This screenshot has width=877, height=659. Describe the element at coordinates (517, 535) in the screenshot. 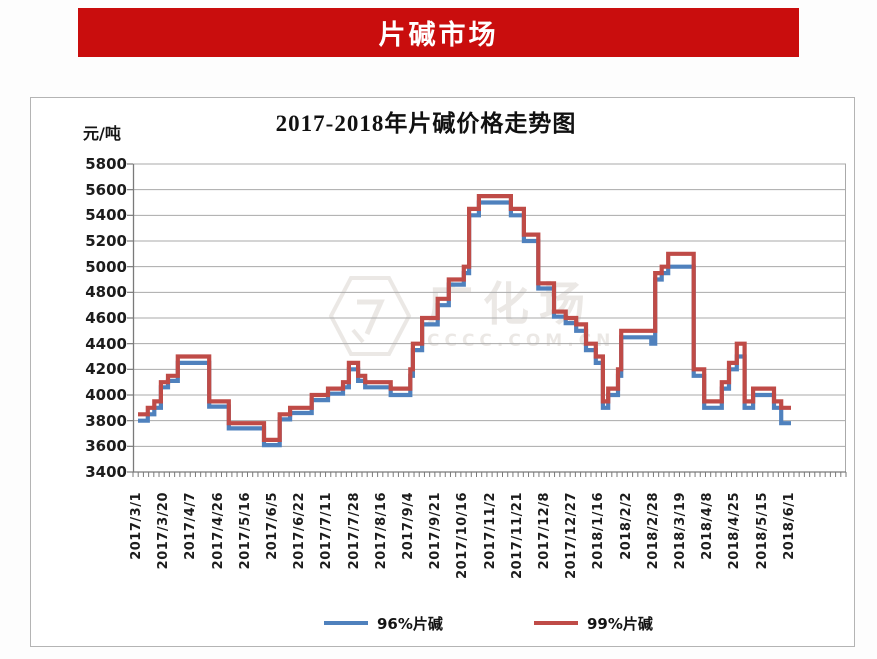

I see `x-axis-label: 2017/11/21` at that location.